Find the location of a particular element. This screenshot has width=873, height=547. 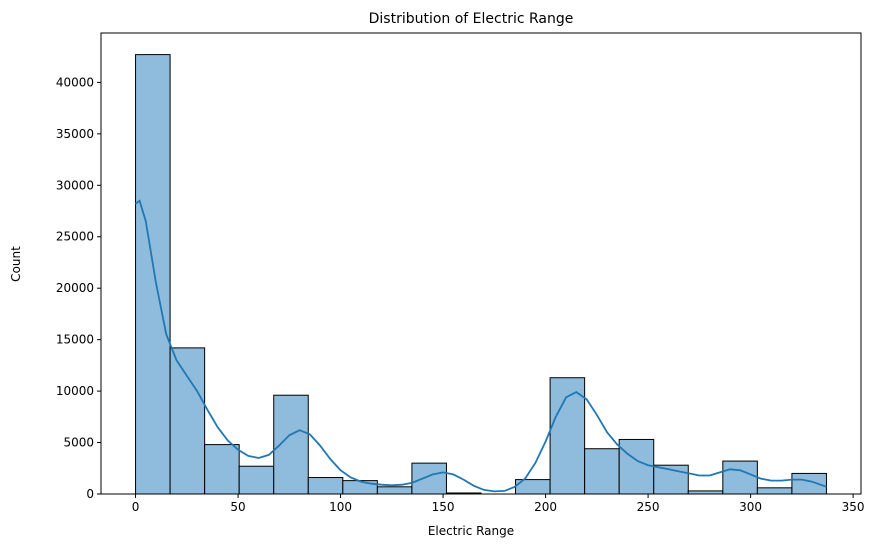

x-tick-label: 100 is located at coordinates (340, 507).